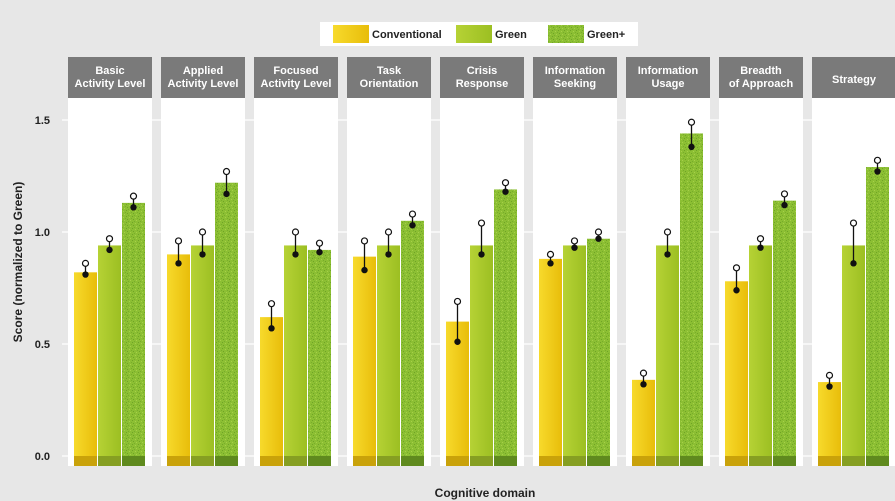 The width and height of the screenshot is (895, 501). Describe the element at coordinates (407, 35) in the screenshot. I see `legend-label: Conventional` at that location.